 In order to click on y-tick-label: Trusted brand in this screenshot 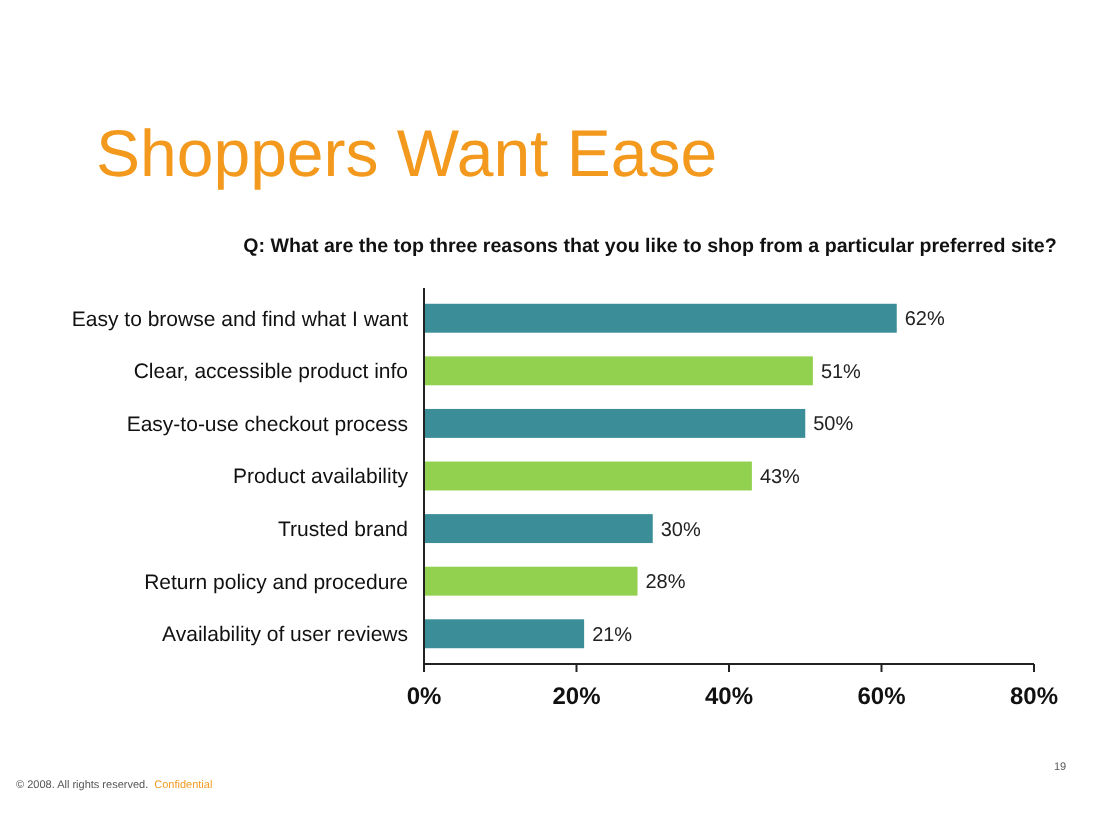, I will do `click(343, 529)`.